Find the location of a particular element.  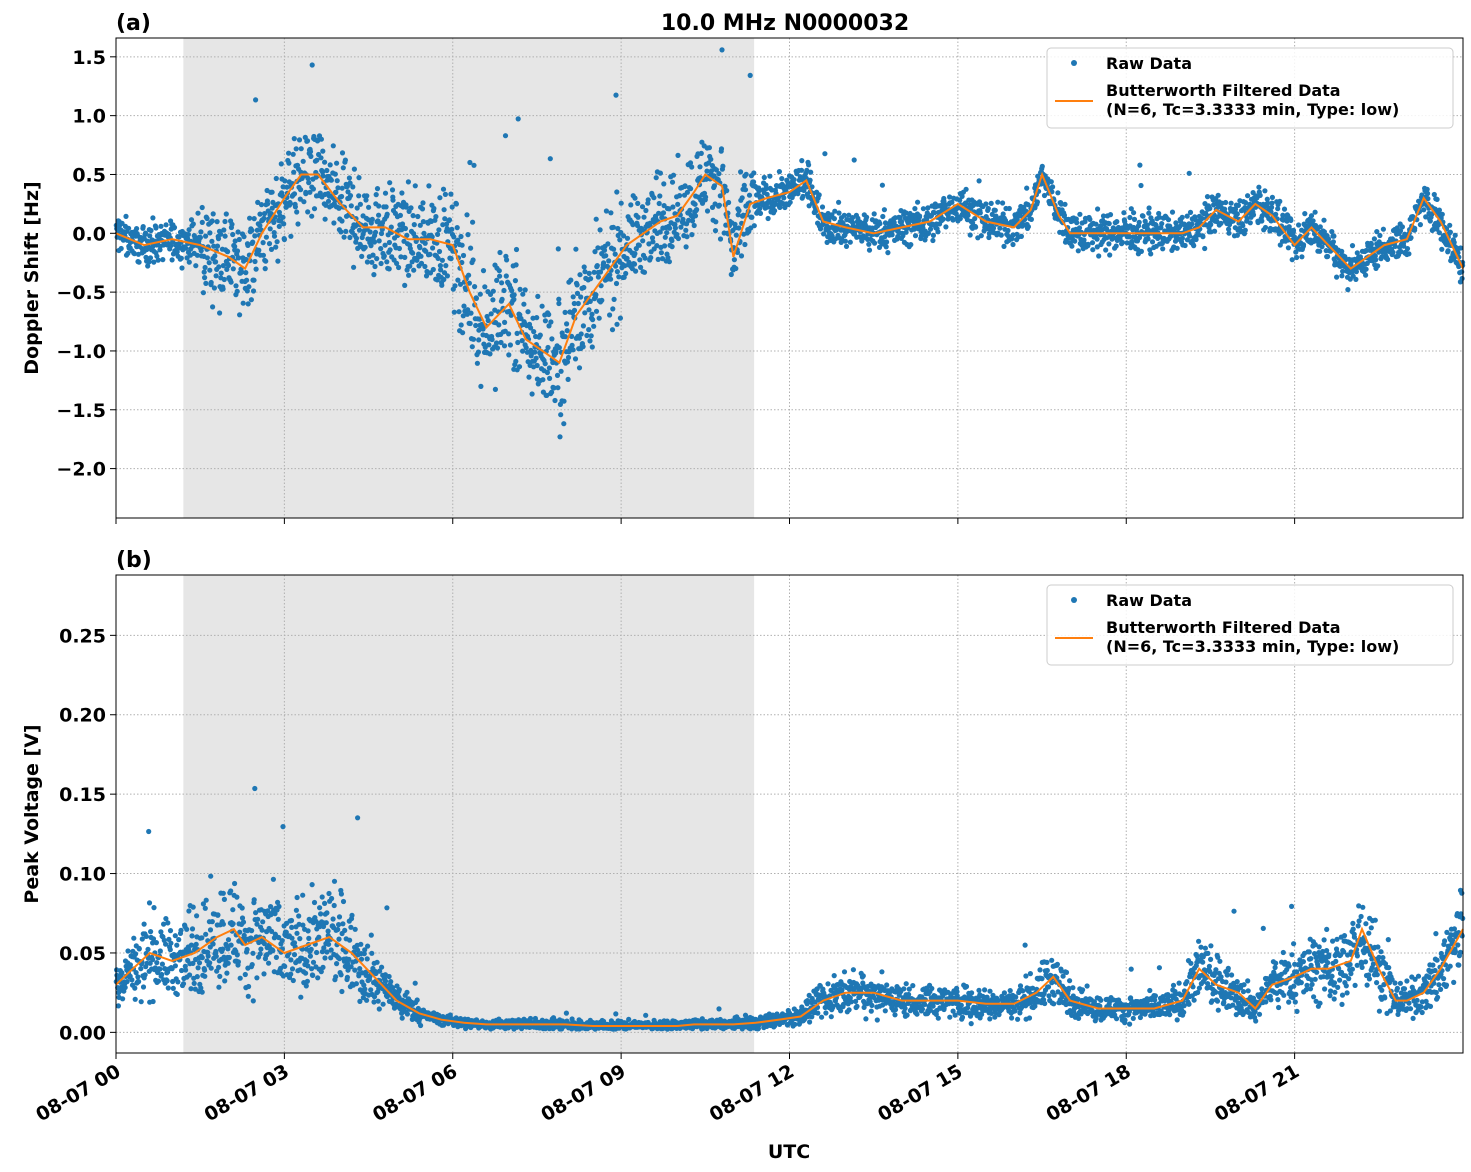

legend-filtered-params: (N=6, Tc=3.3333 min, Type: low) is located at coordinates (1252, 109).